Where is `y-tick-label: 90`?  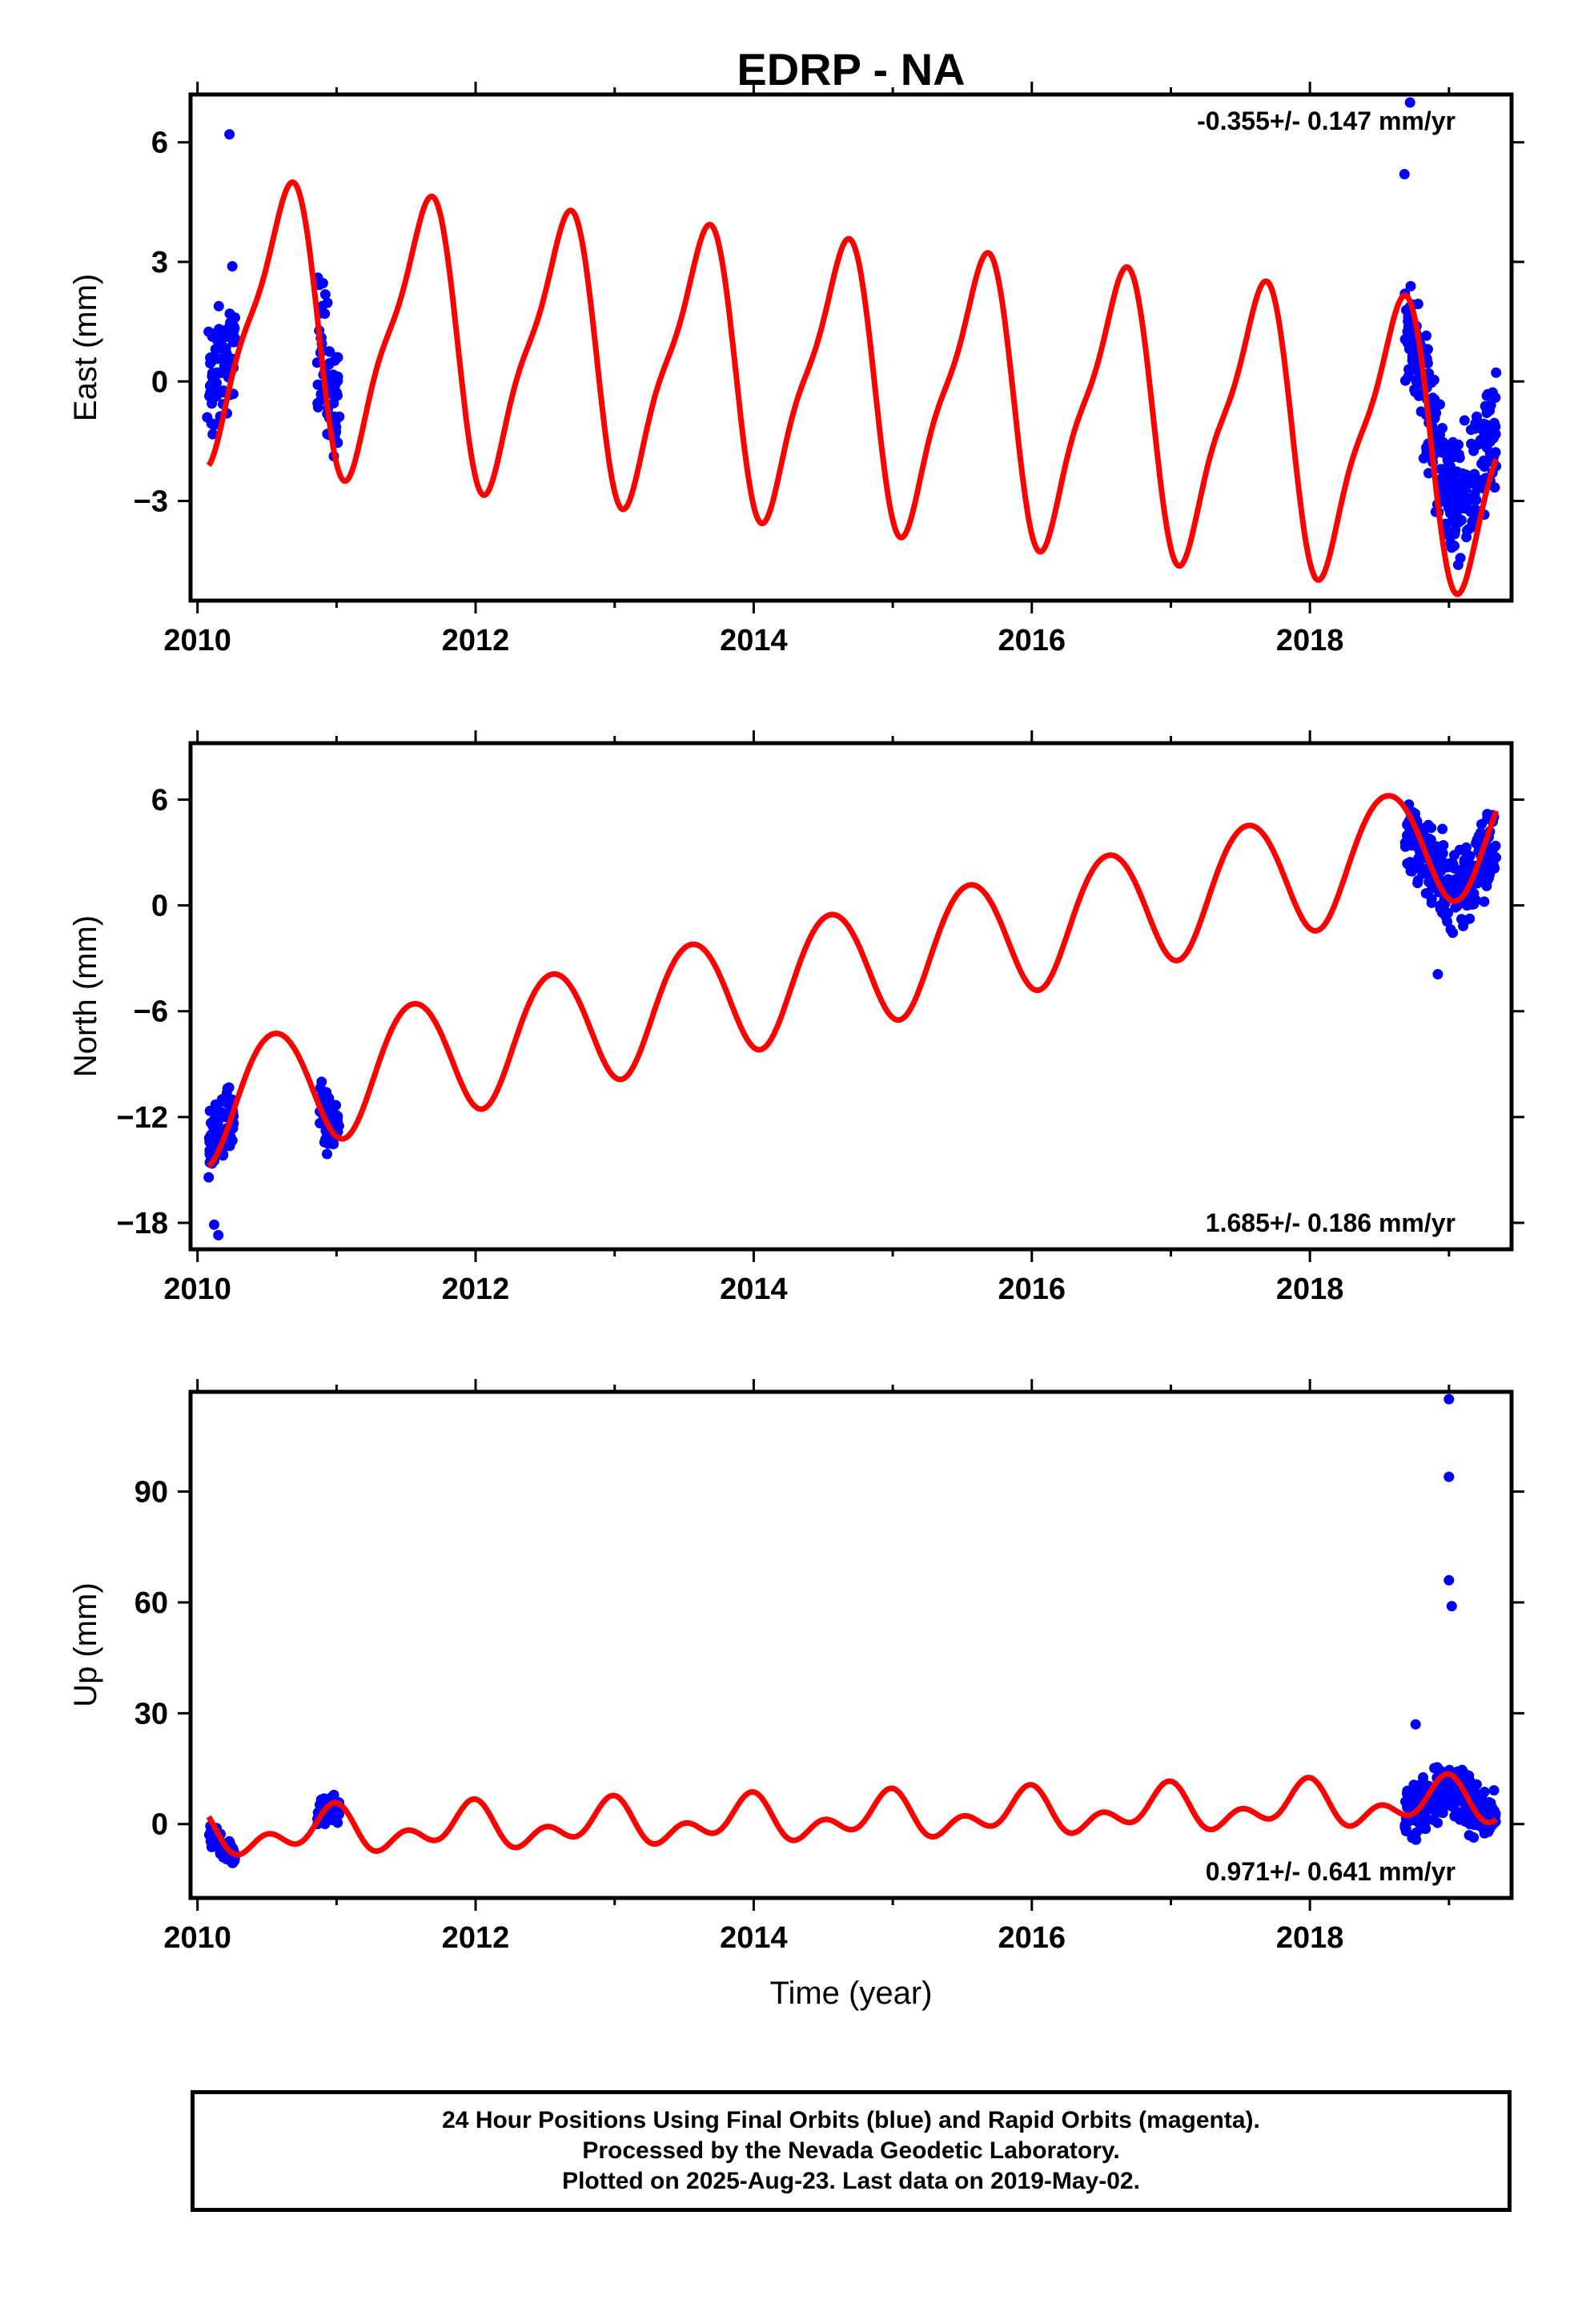
y-tick-label: 90 is located at coordinates (151, 1493).